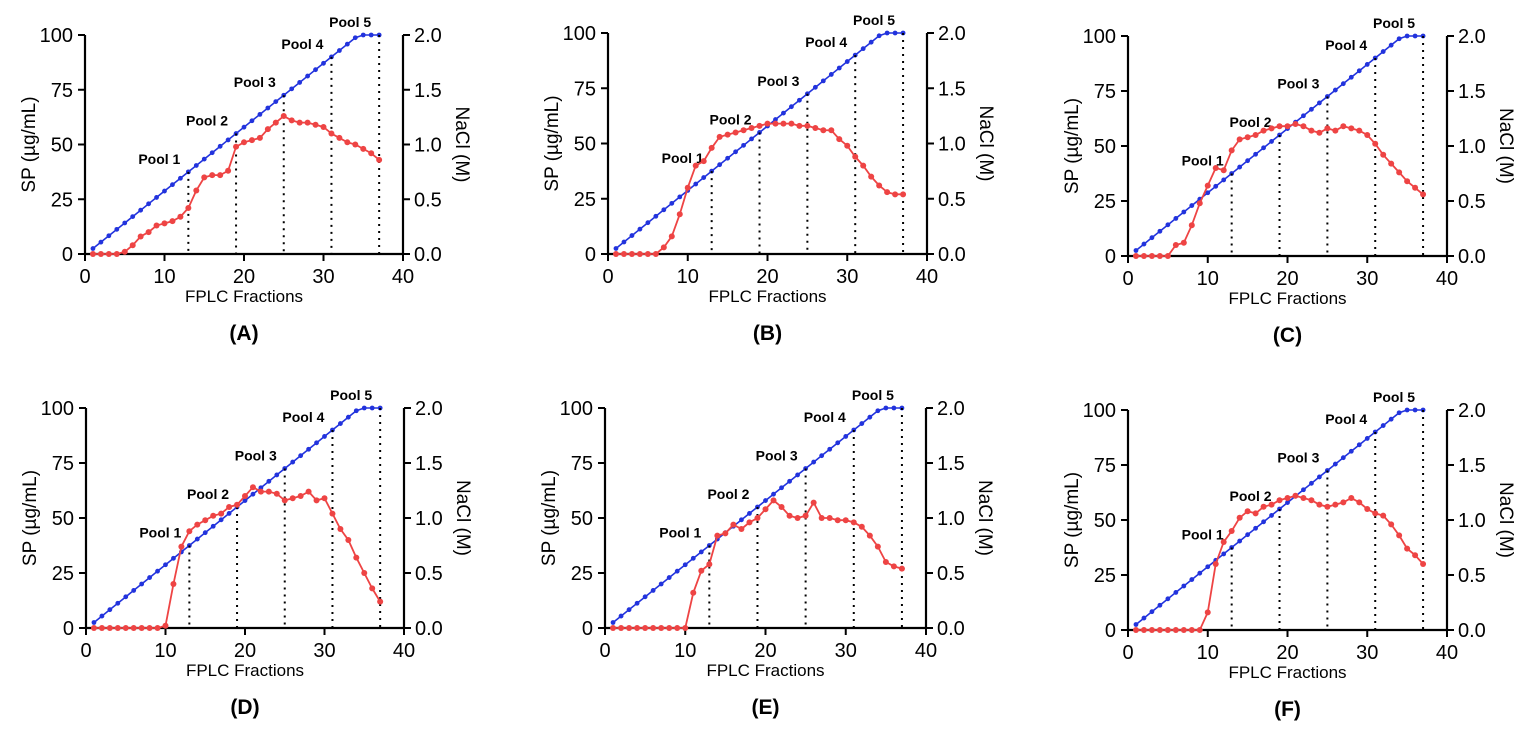  I want to click on pool-label: Pool 3, so click(778, 81).